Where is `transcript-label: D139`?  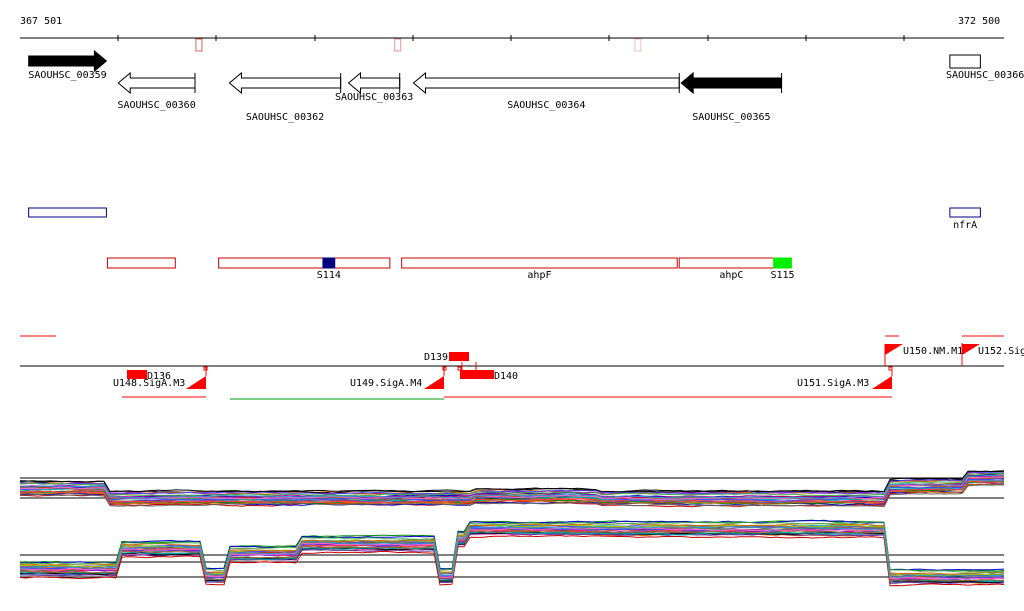
transcript-label: D139 is located at coordinates (436, 357).